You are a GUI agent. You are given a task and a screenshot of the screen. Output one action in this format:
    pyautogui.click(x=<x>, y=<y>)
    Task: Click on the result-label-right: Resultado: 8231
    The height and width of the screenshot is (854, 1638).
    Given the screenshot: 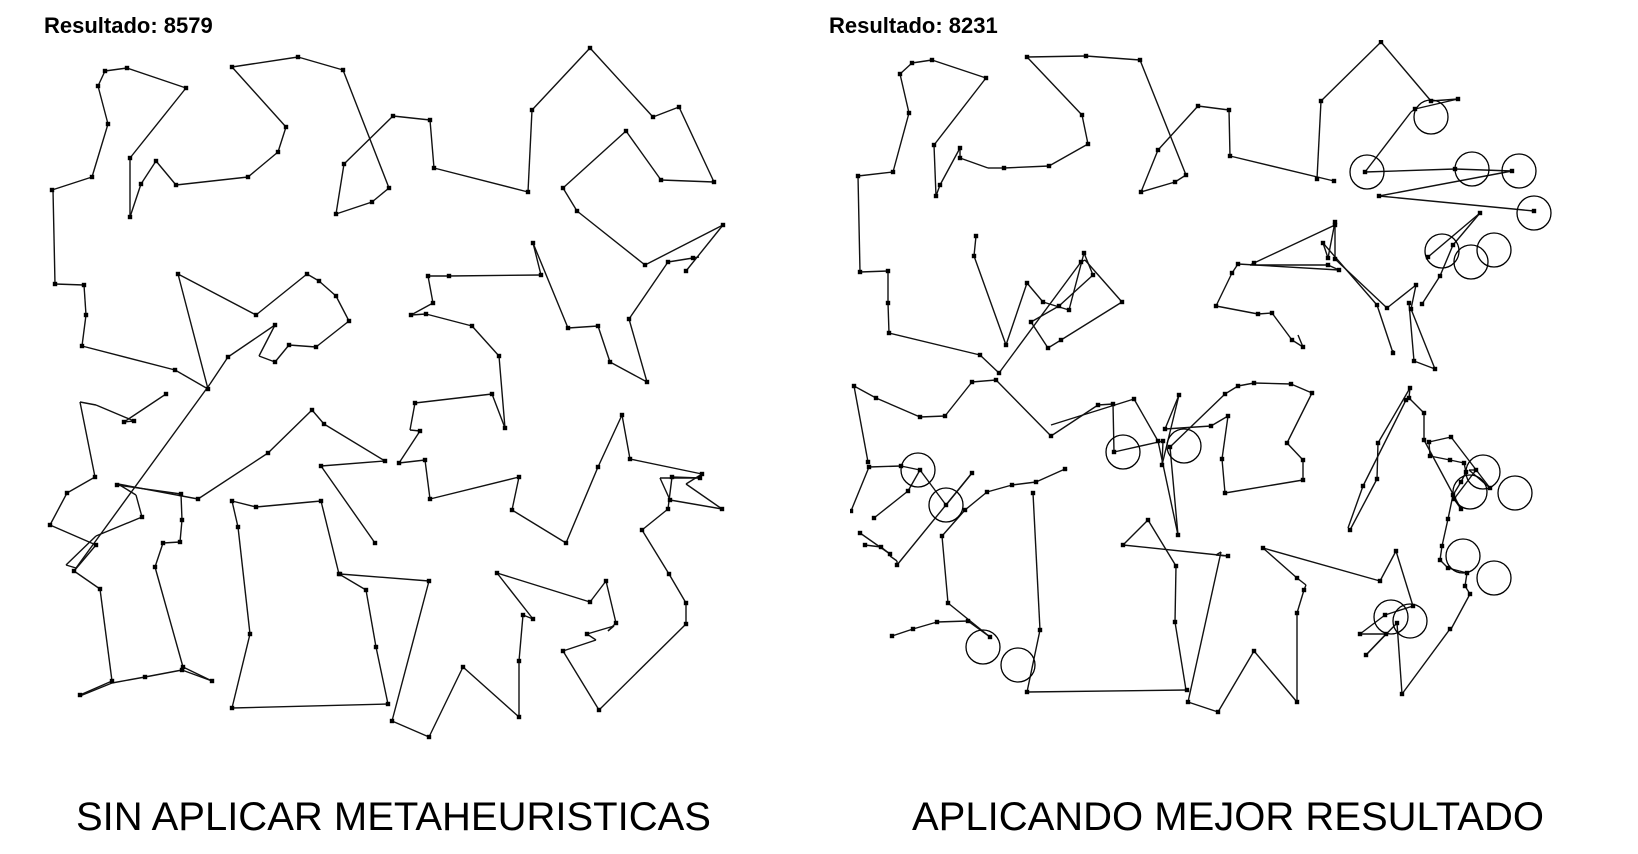 What is the action you would take?
    pyautogui.click(x=913, y=25)
    